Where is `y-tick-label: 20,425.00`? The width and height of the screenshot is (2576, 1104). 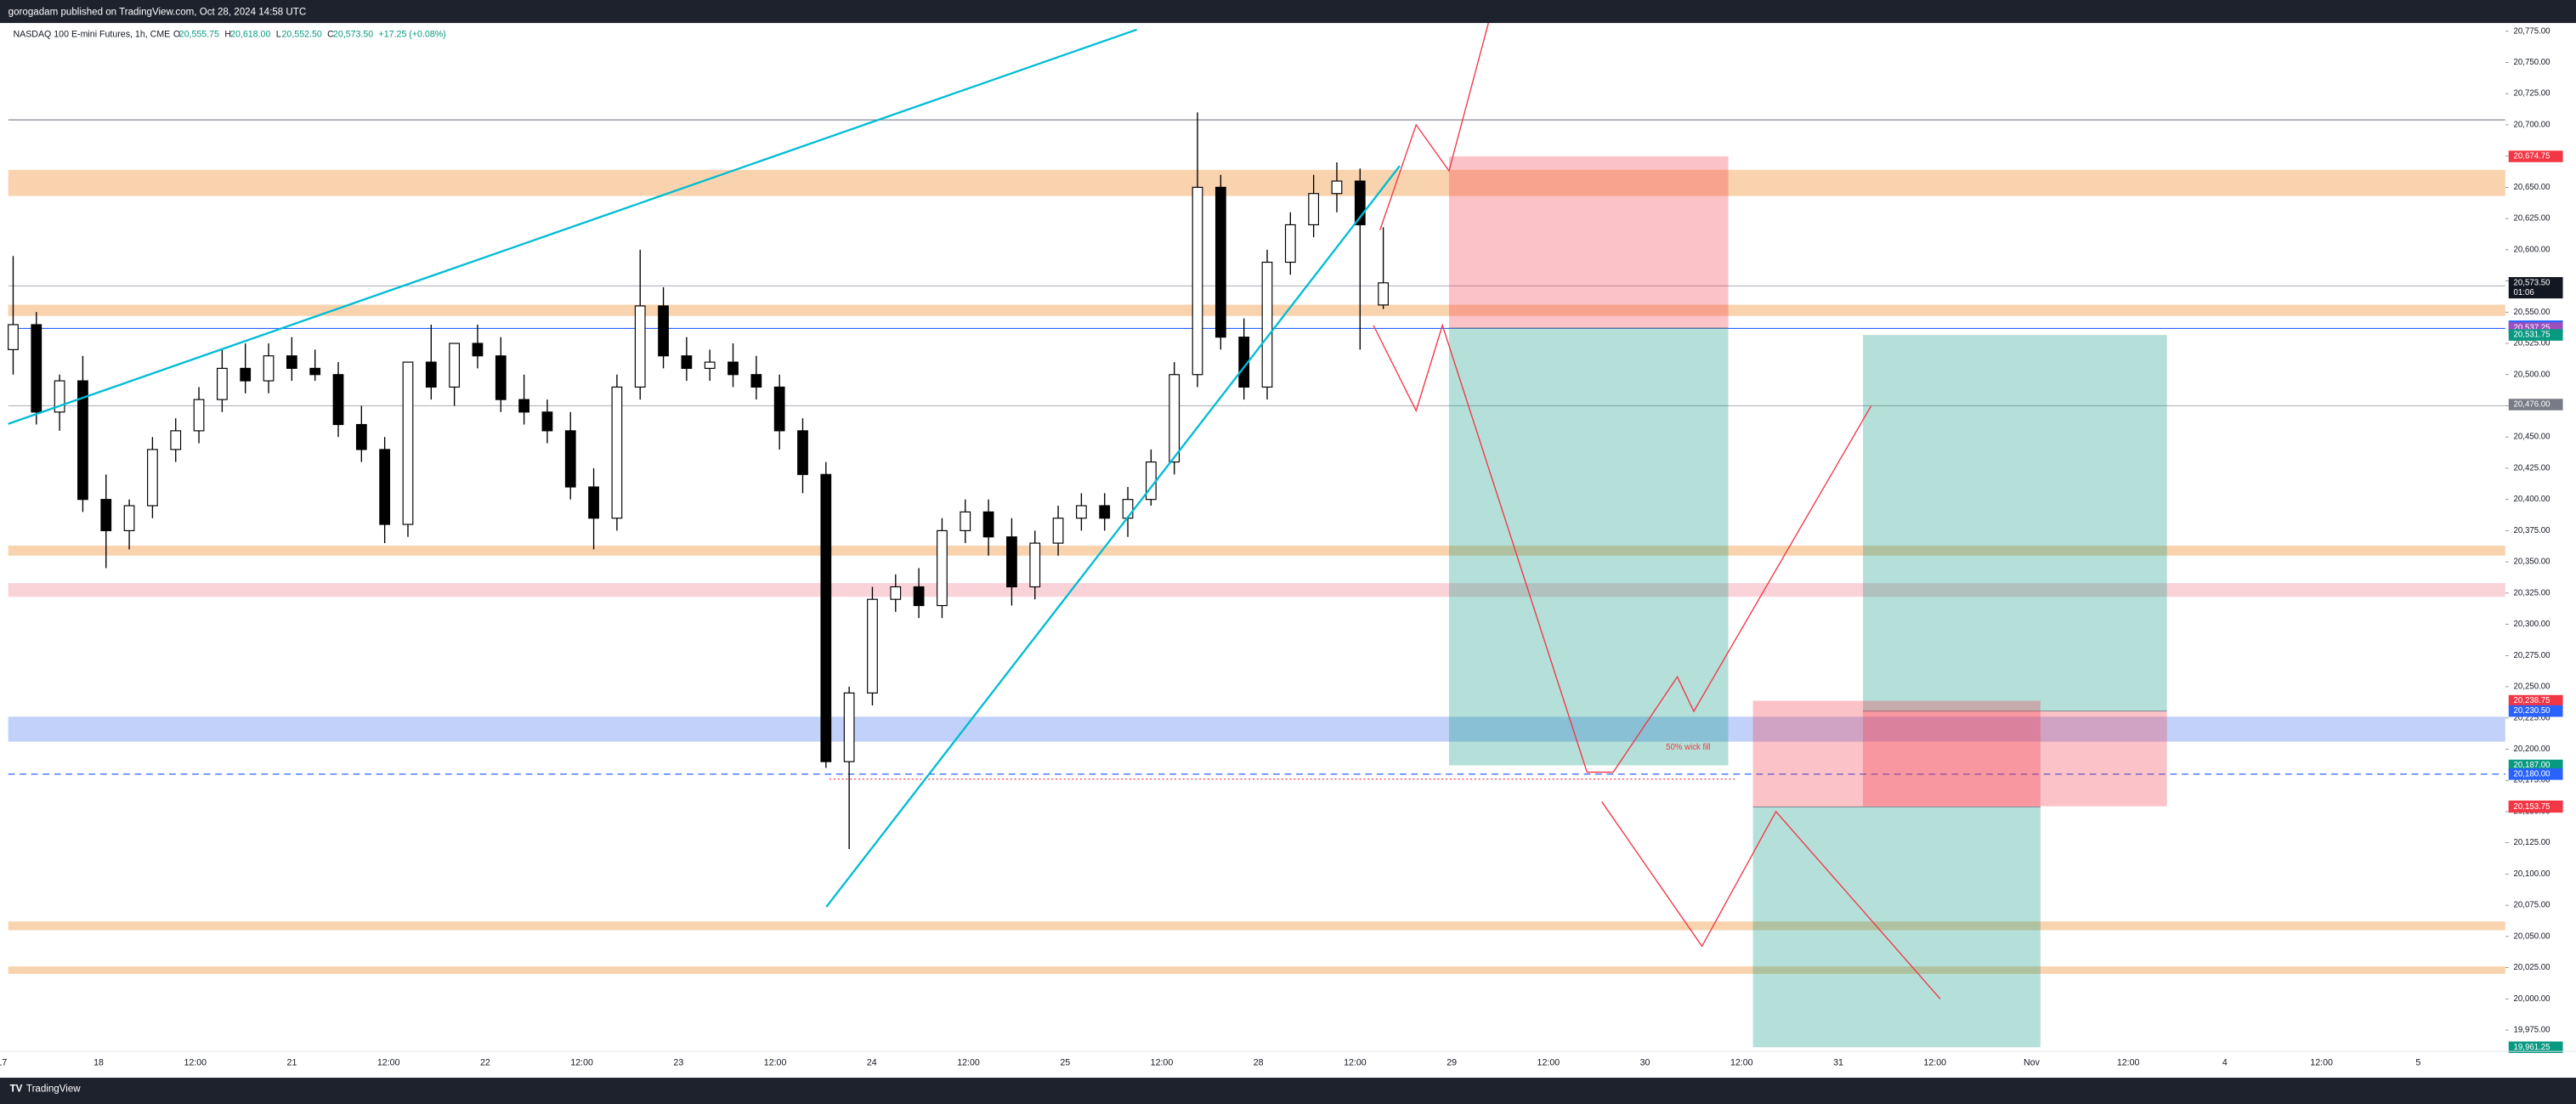
y-tick-label: 20,425.00 is located at coordinates (2532, 468).